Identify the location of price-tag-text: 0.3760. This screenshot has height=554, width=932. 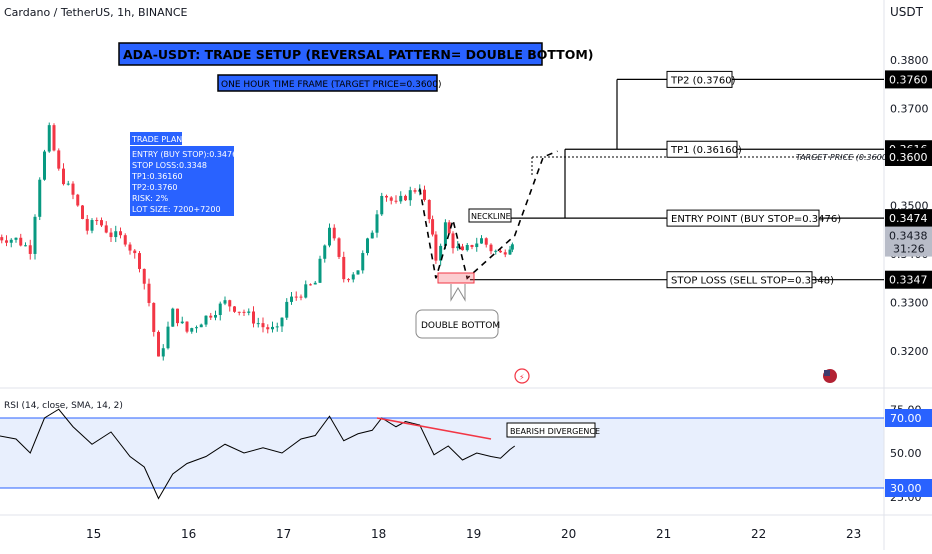
(908, 79).